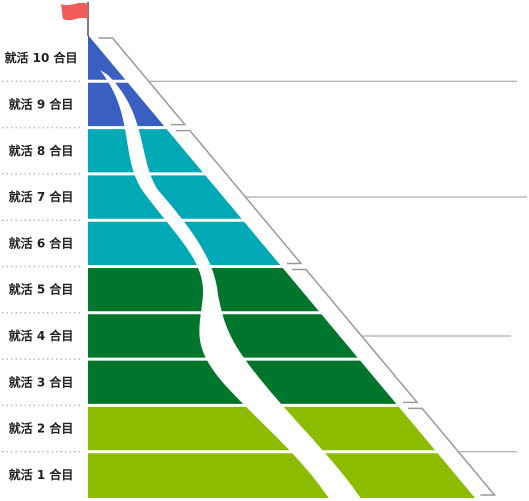 The width and height of the screenshot is (529, 501). What do you see at coordinates (41, 196) in the screenshot?
I see `stage-label-7: 就活 7 合目` at bounding box center [41, 196].